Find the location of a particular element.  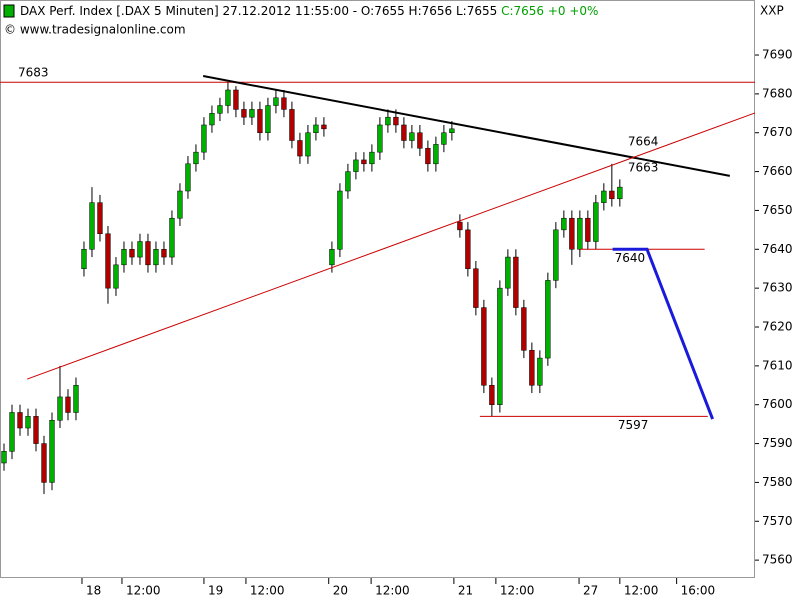

y-tick-label: 7660 is located at coordinates (777, 171).